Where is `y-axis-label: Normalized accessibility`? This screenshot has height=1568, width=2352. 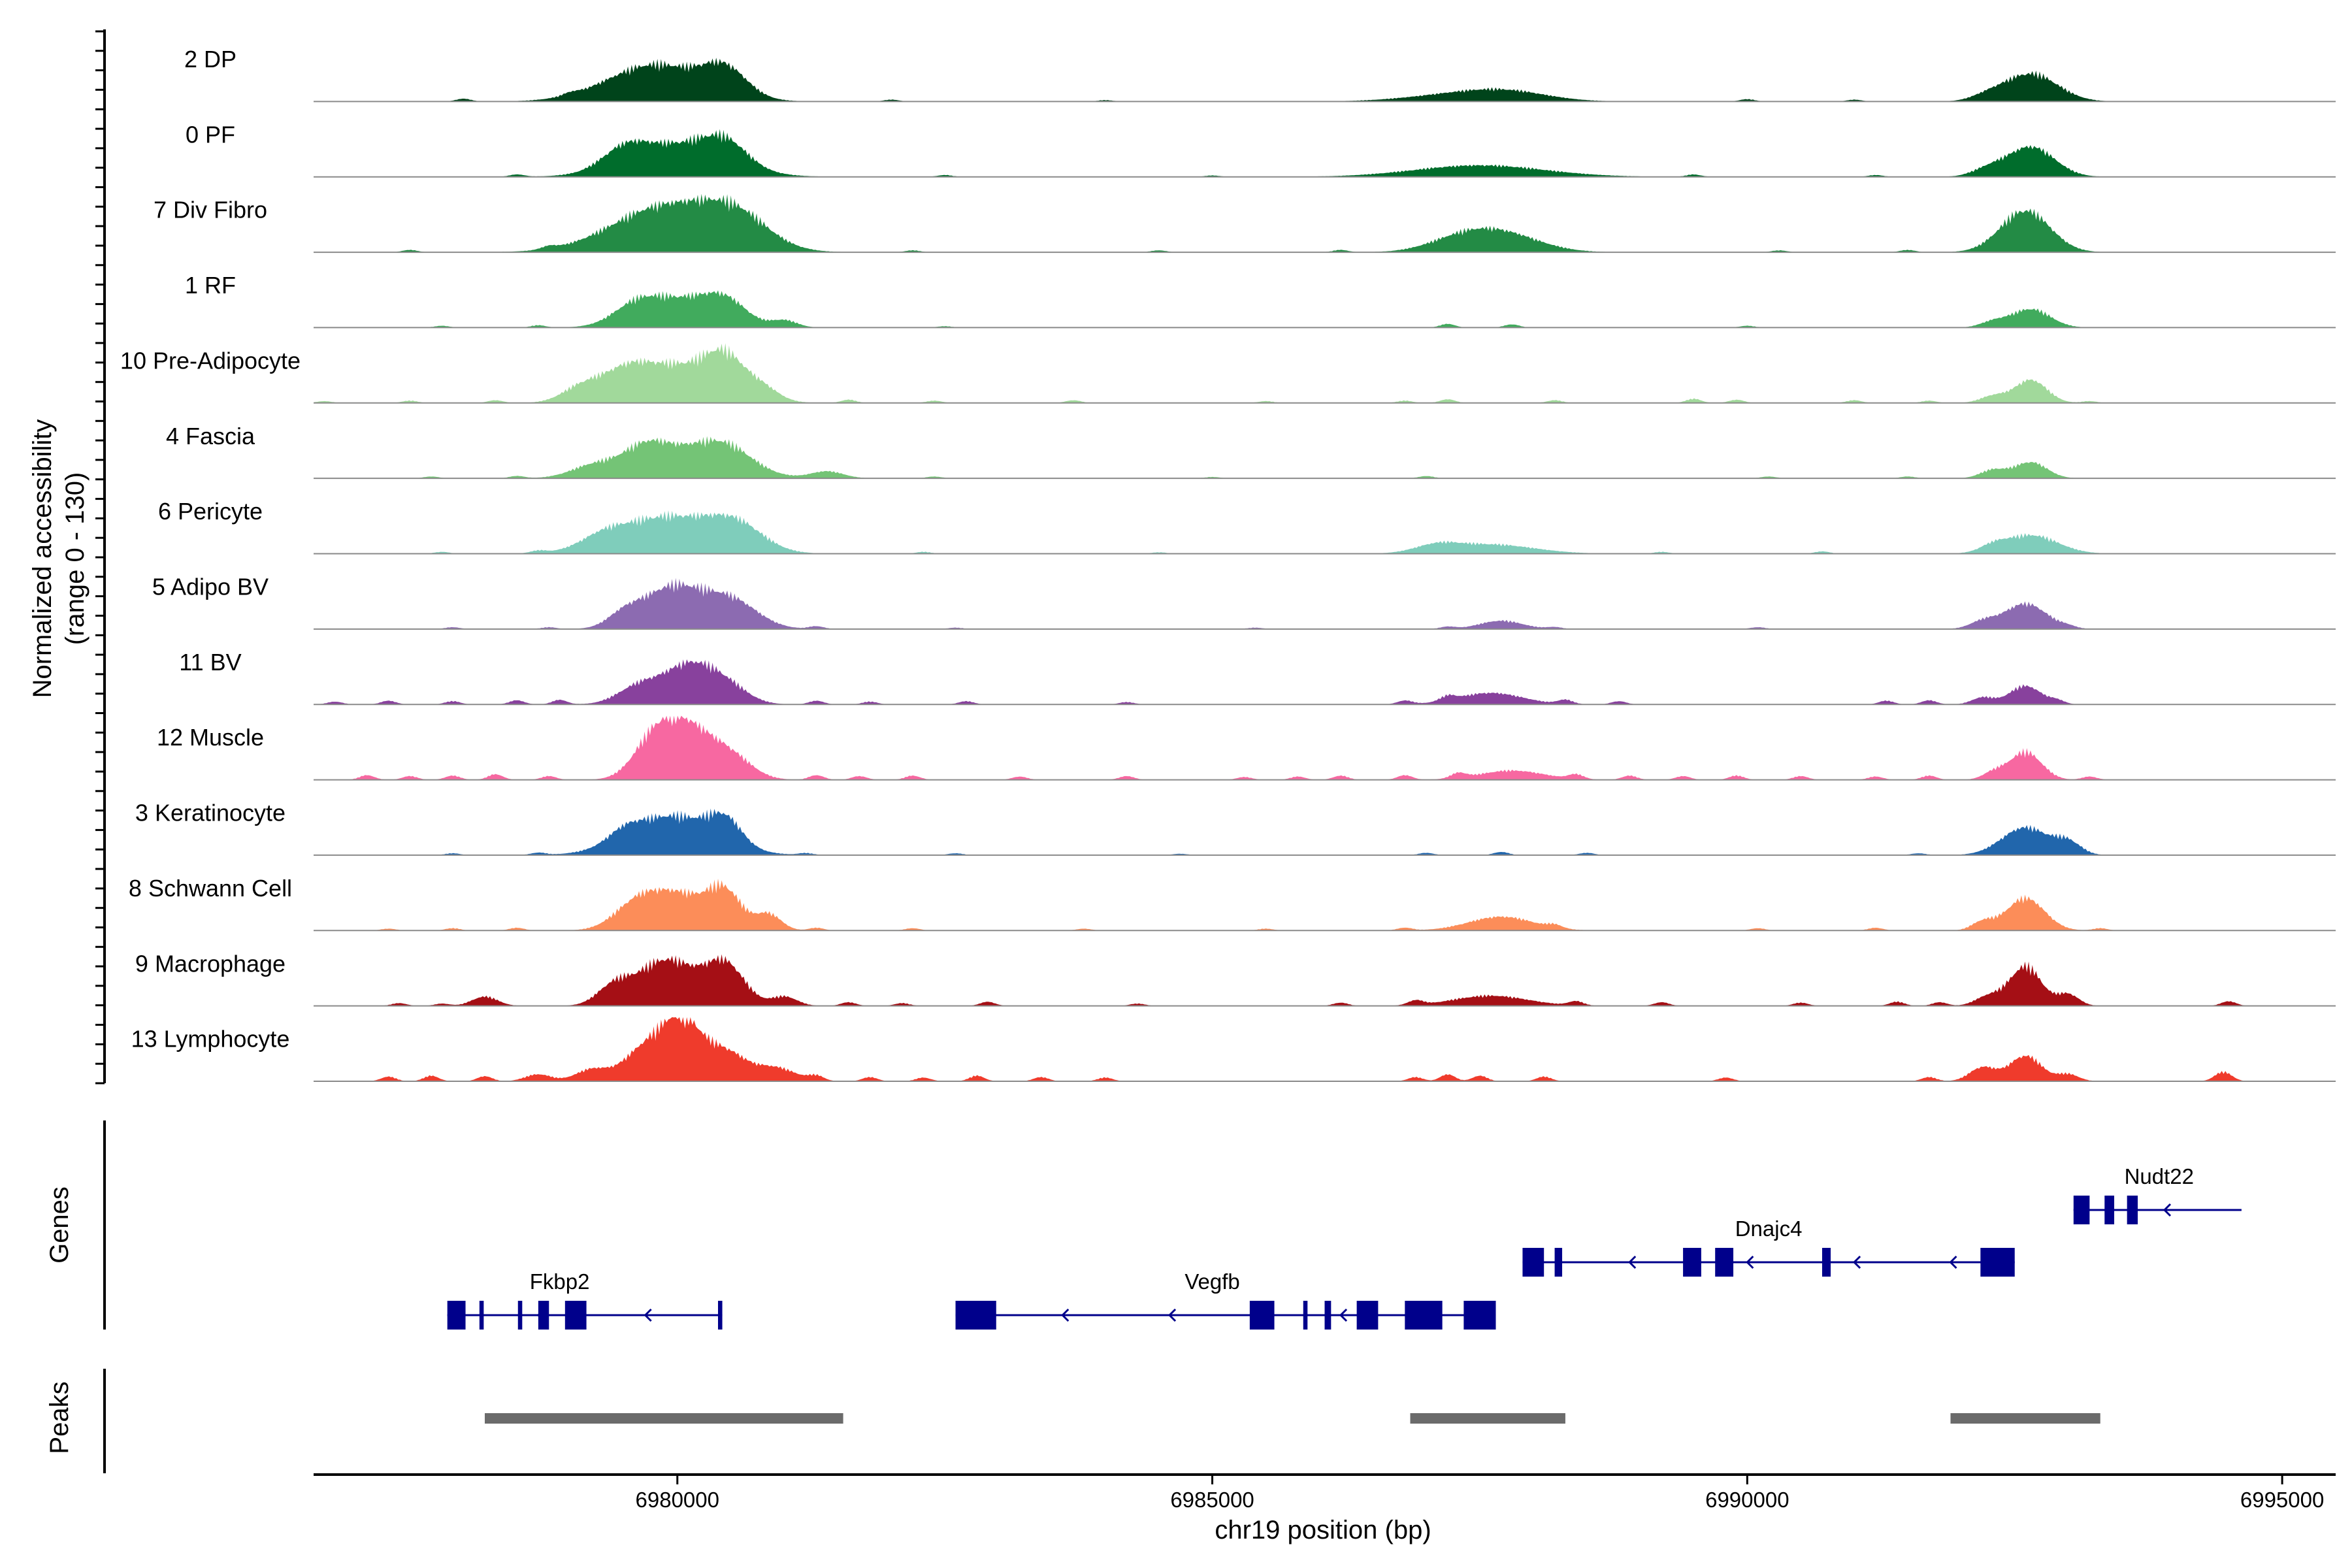 y-axis-label: Normalized accessibility is located at coordinates (42, 558).